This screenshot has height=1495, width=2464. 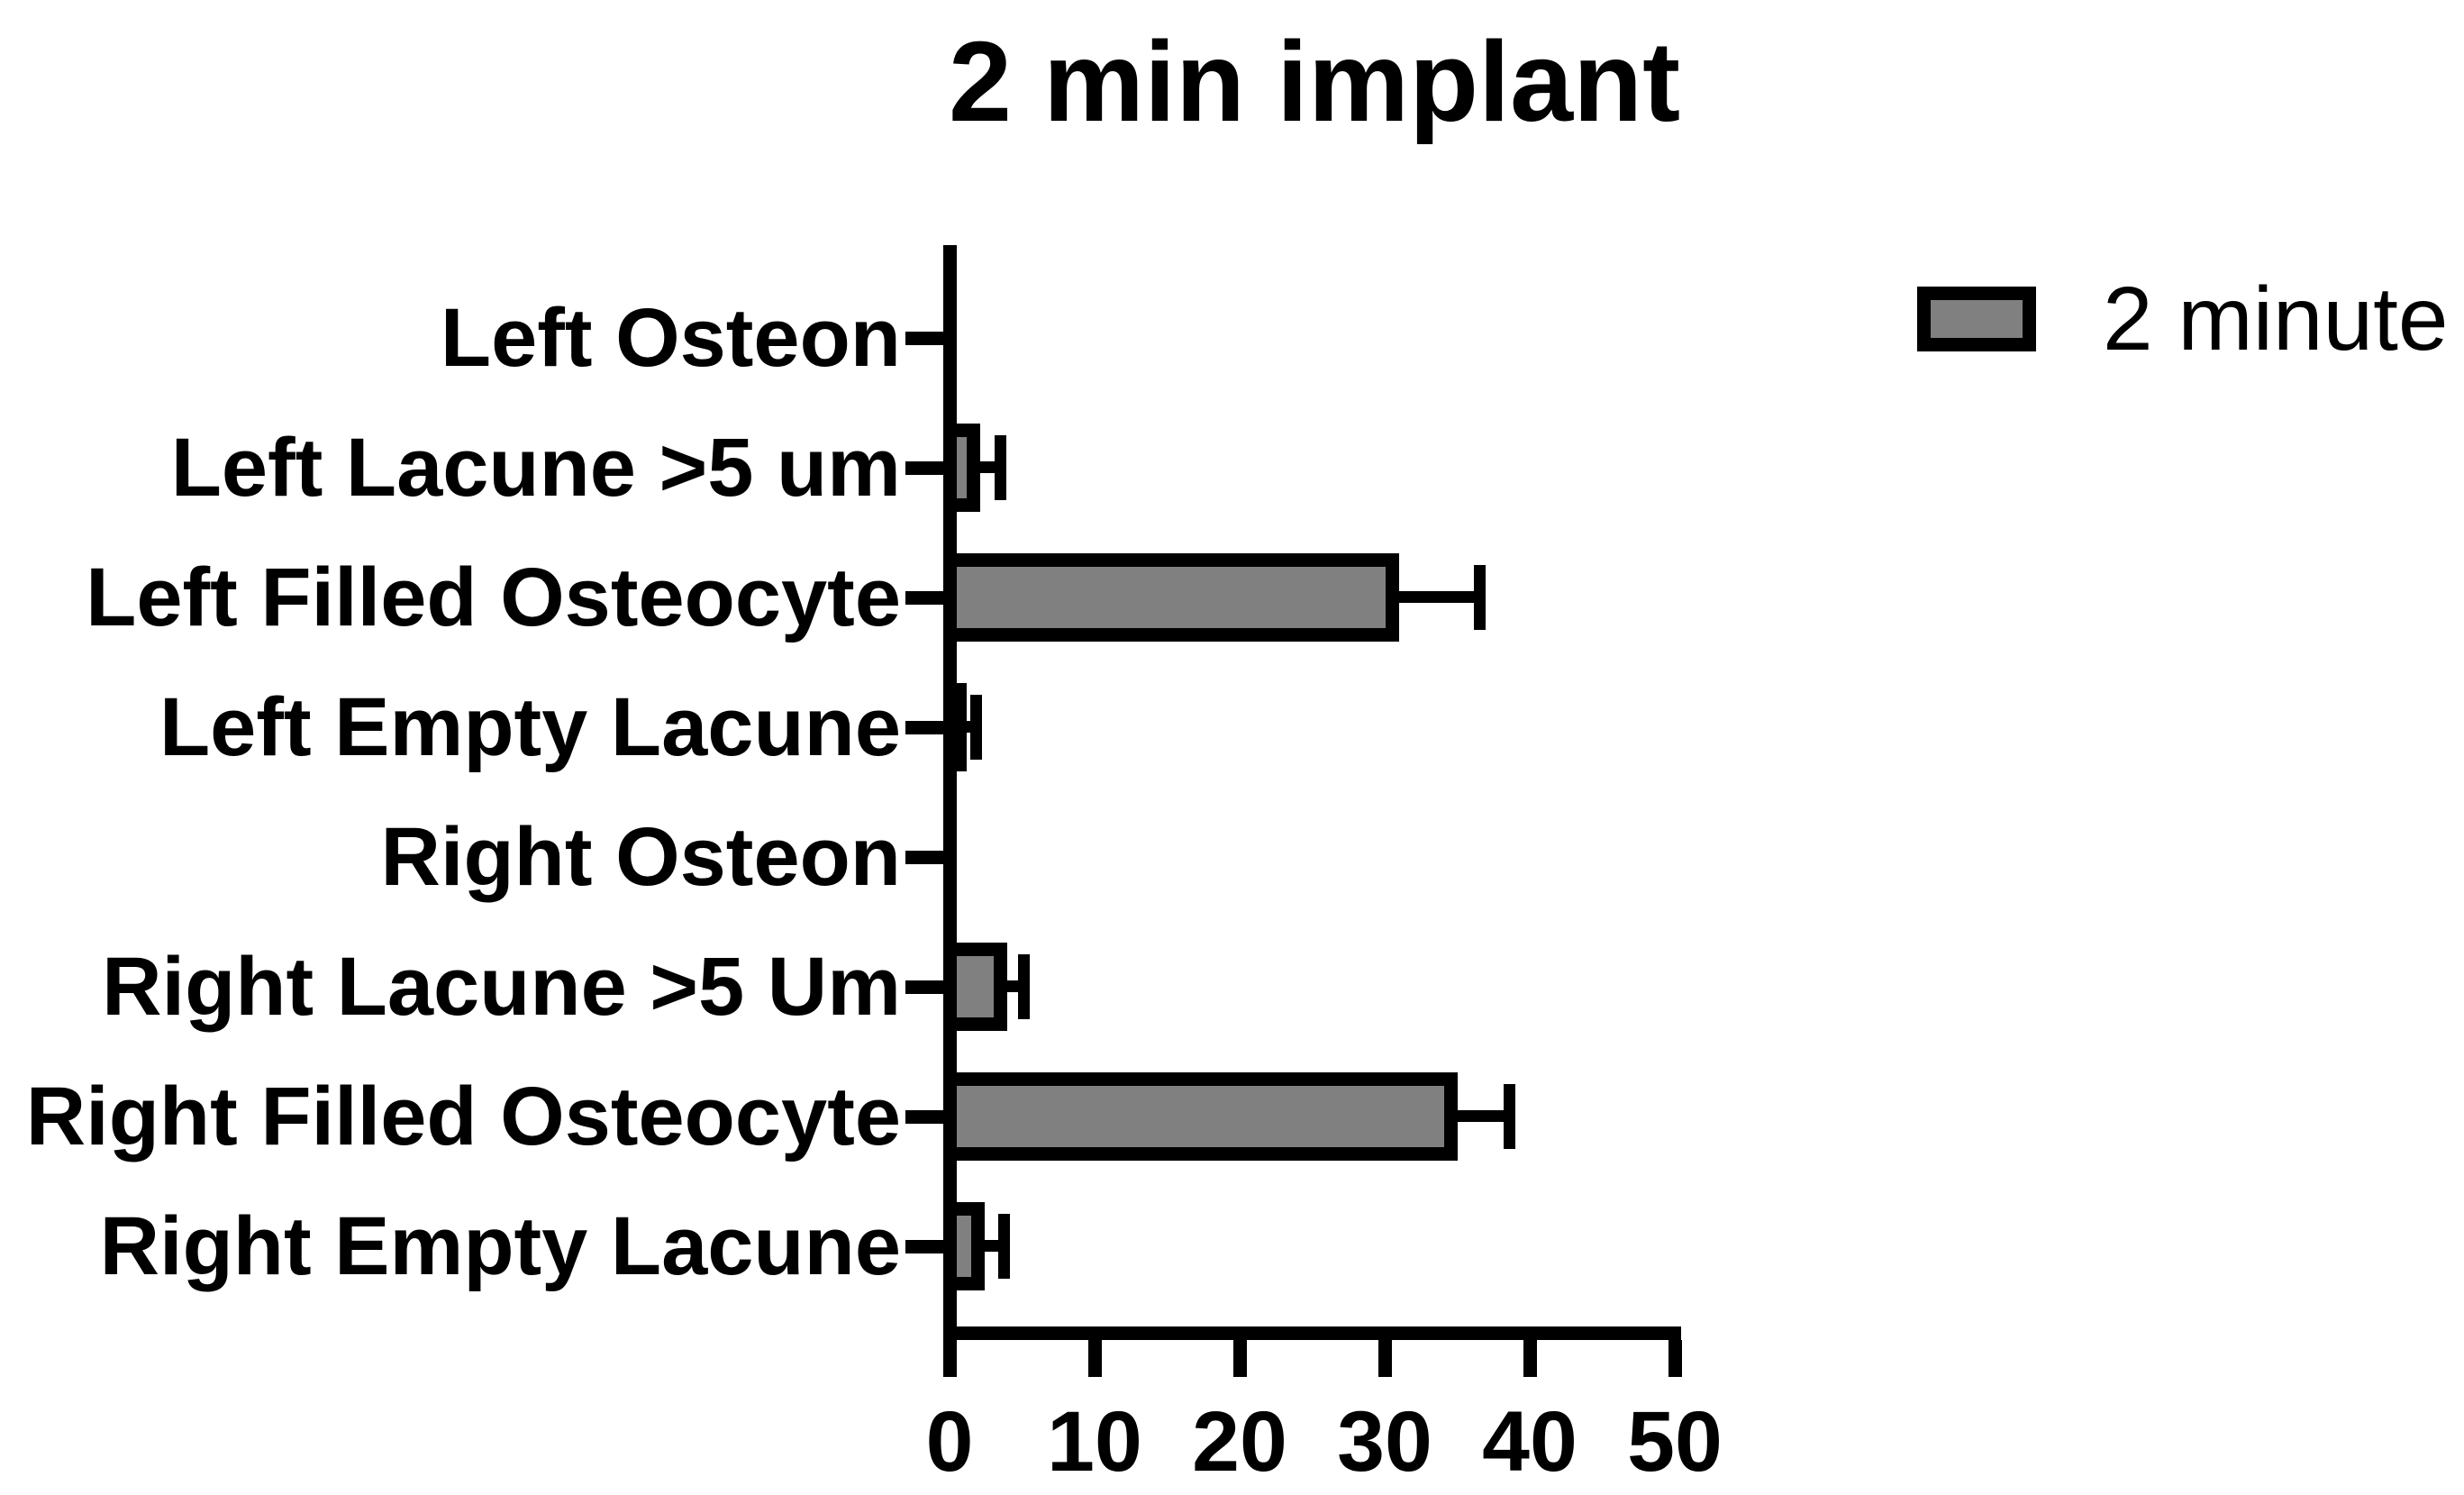 What do you see at coordinates (535, 468) in the screenshot?
I see `category-label: Left Lacune >5 um` at bounding box center [535, 468].